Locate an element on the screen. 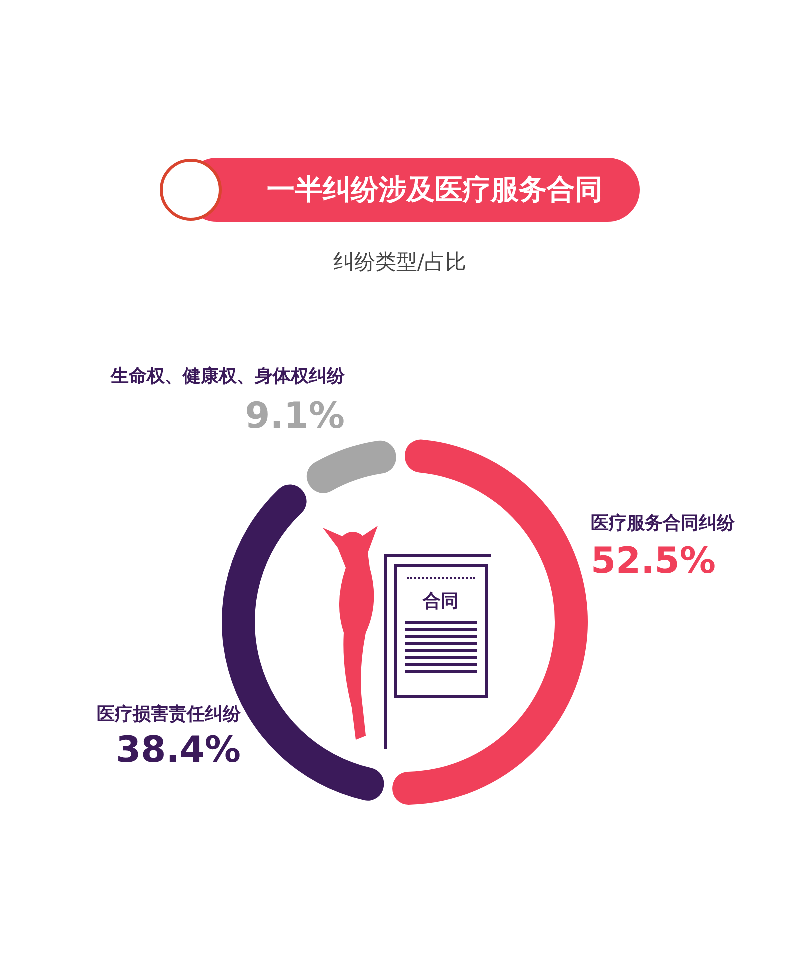  slice-label: 医疗损害责任纠纷 is located at coordinates (169, 714).